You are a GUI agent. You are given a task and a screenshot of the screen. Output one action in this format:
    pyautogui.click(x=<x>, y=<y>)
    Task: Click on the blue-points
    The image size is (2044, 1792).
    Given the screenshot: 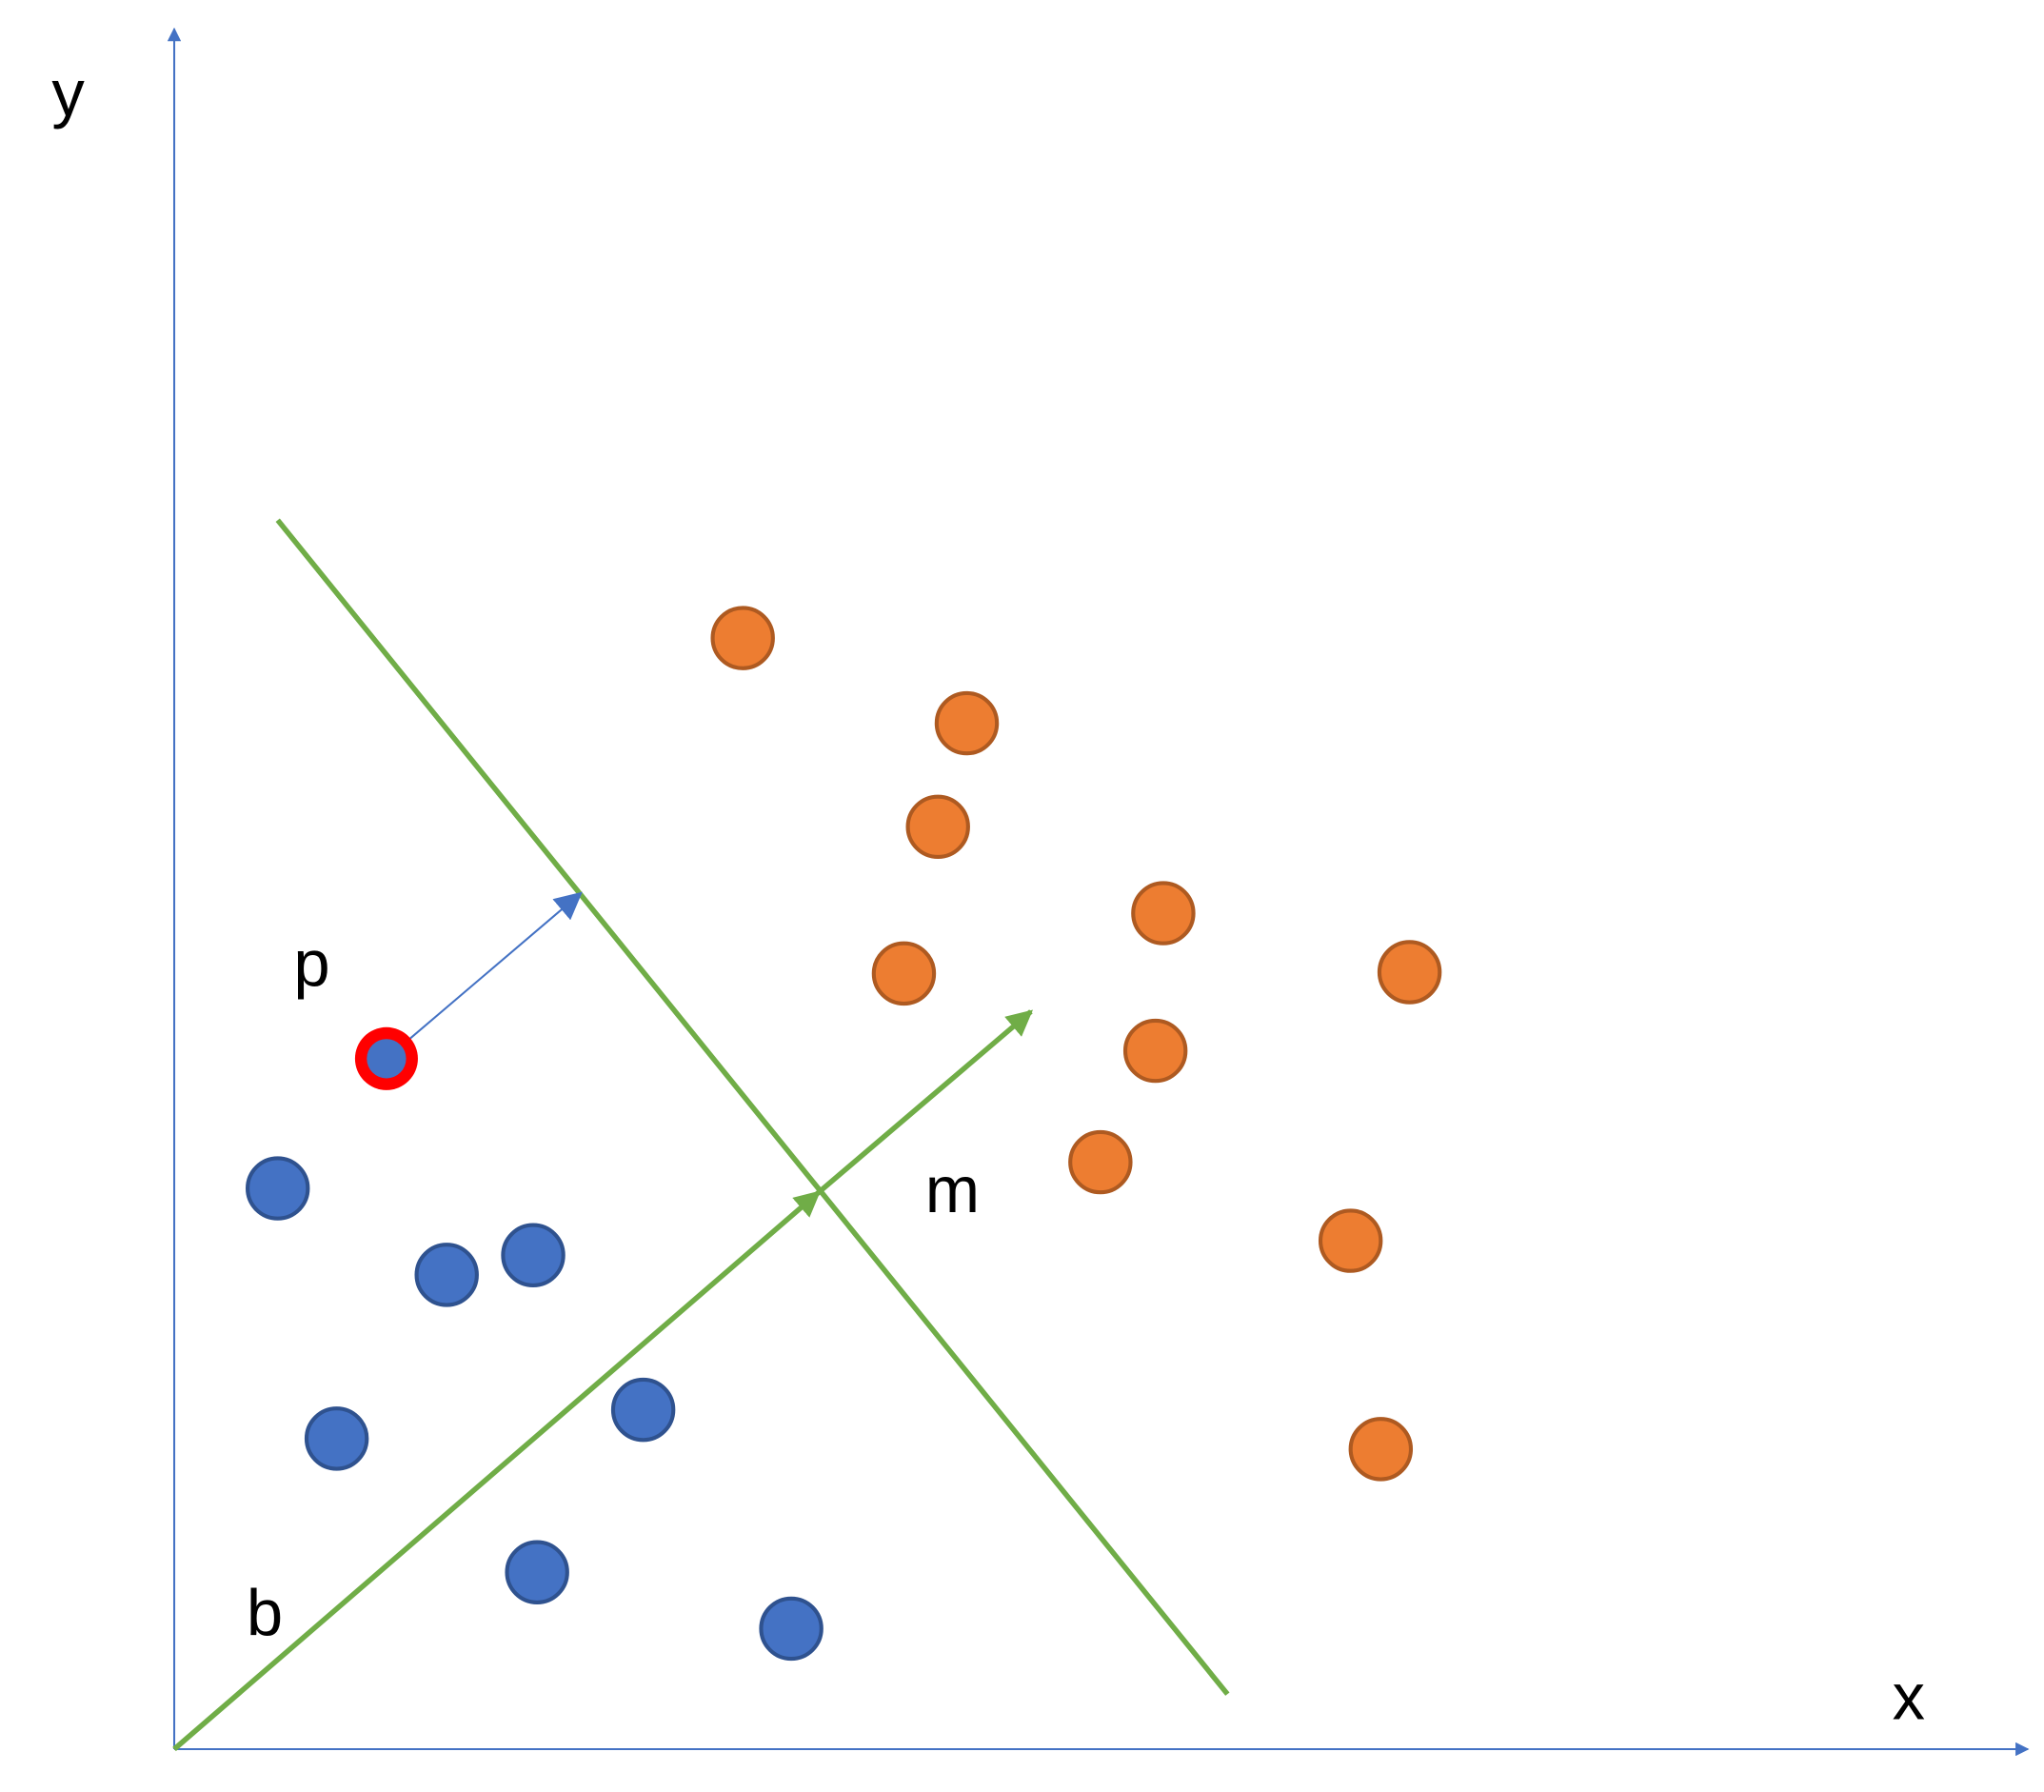 What is the action you would take?
    pyautogui.click(x=535, y=1344)
    